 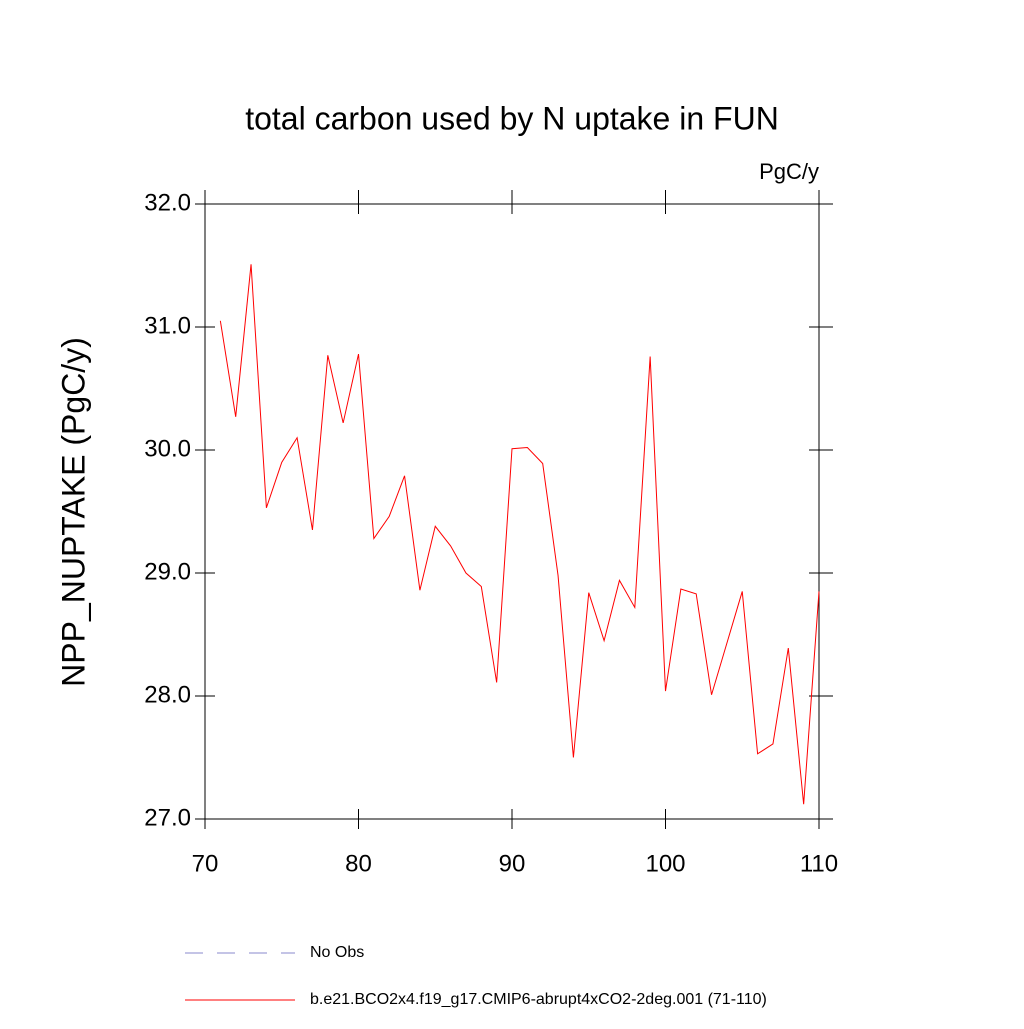 I want to click on x-tick-label: 110, so click(x=819, y=863).